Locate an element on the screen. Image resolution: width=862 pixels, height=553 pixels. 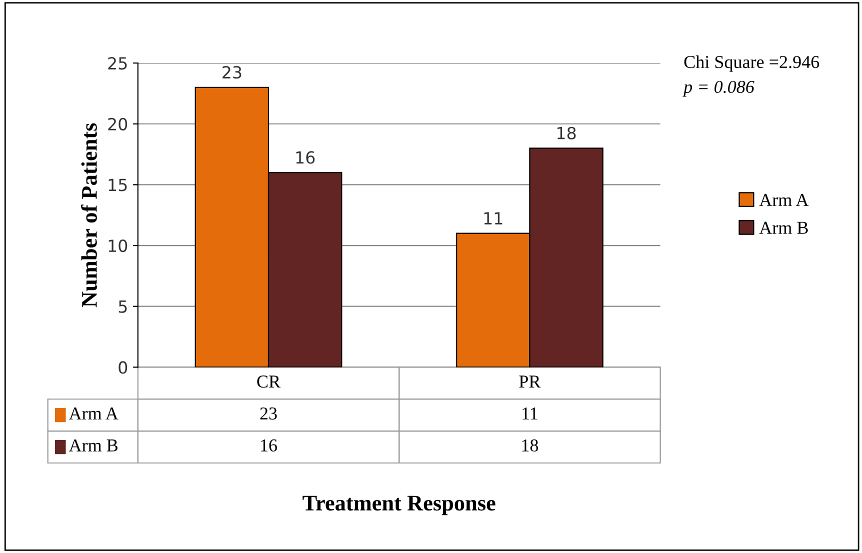
data-label: 16 is located at coordinates (269, 445).